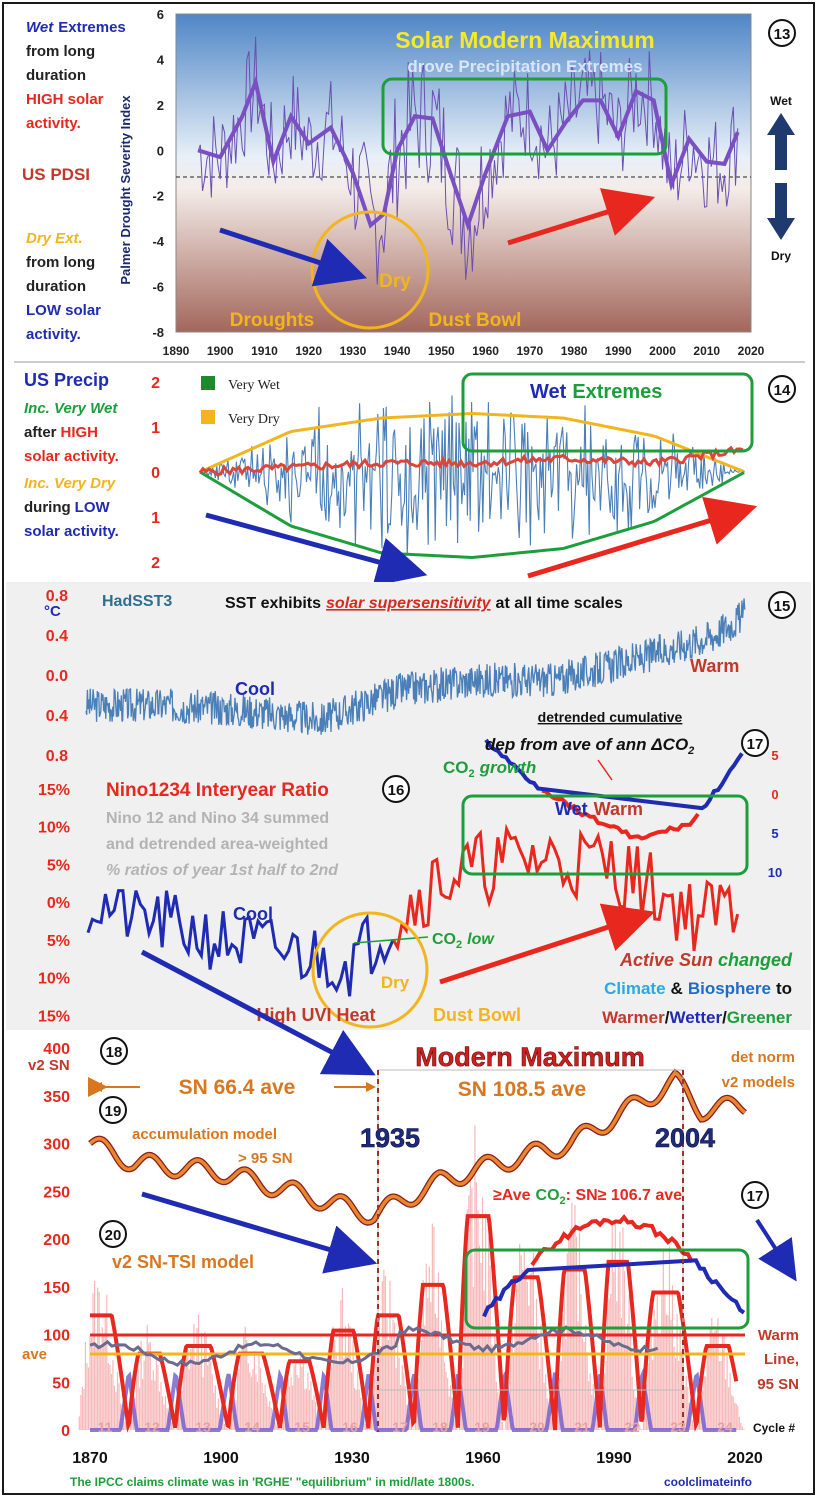  I want to click on legend-very-wet: Very Wet, so click(254, 385).